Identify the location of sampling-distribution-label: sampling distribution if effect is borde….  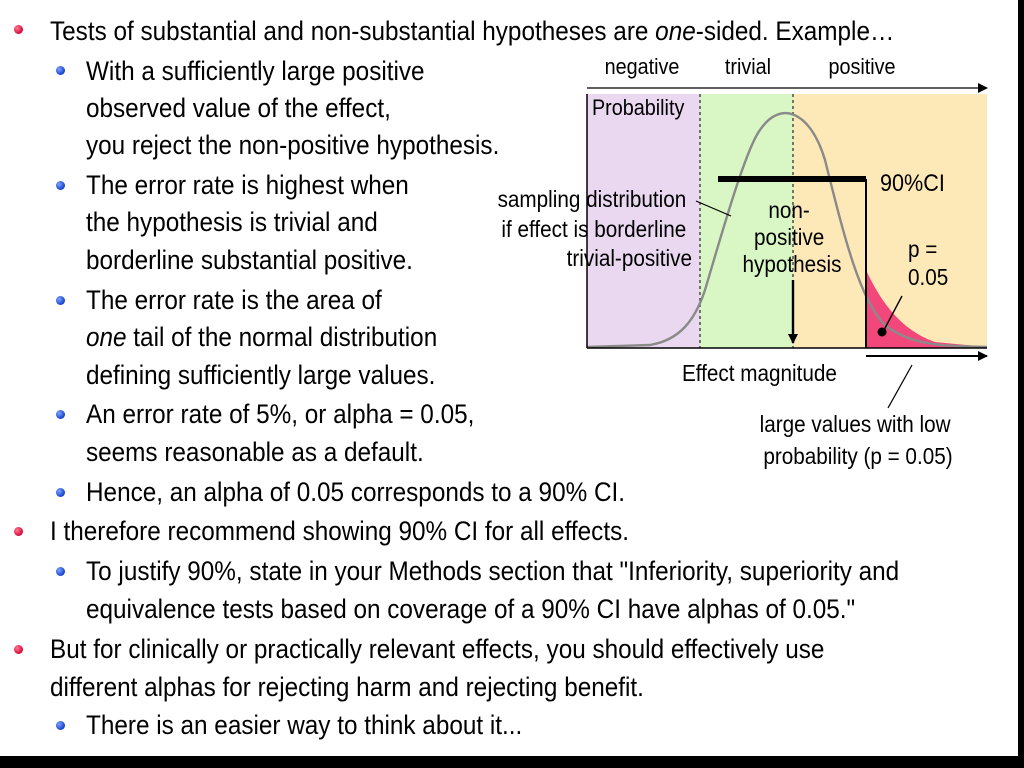
(595, 228).